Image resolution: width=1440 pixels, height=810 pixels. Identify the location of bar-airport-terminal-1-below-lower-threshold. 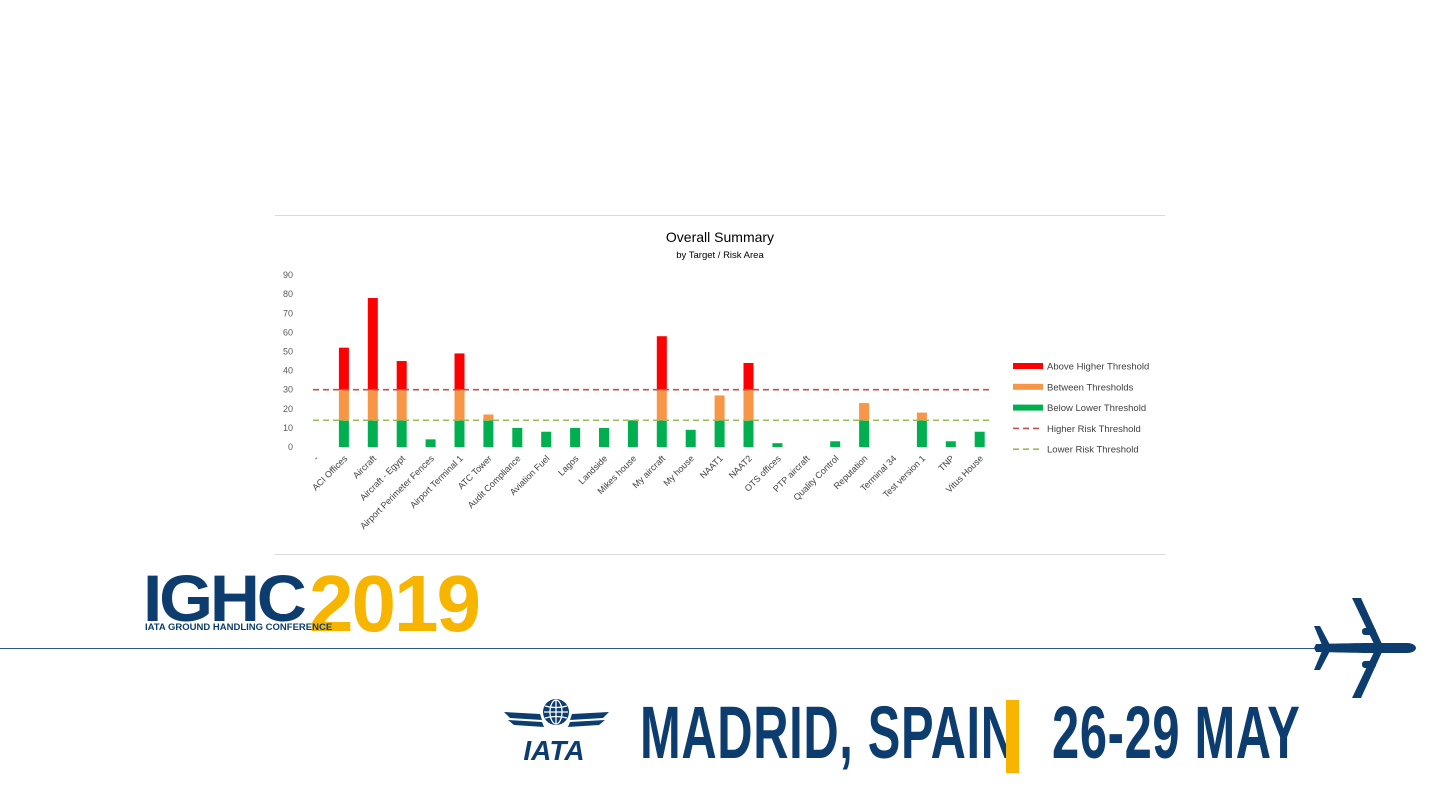
(459, 433).